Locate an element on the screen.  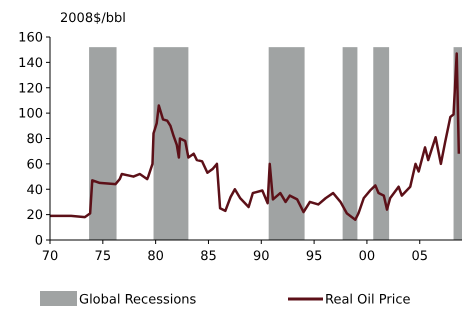
y-axis-title: 2008$/bbl is located at coordinates (93, 18).